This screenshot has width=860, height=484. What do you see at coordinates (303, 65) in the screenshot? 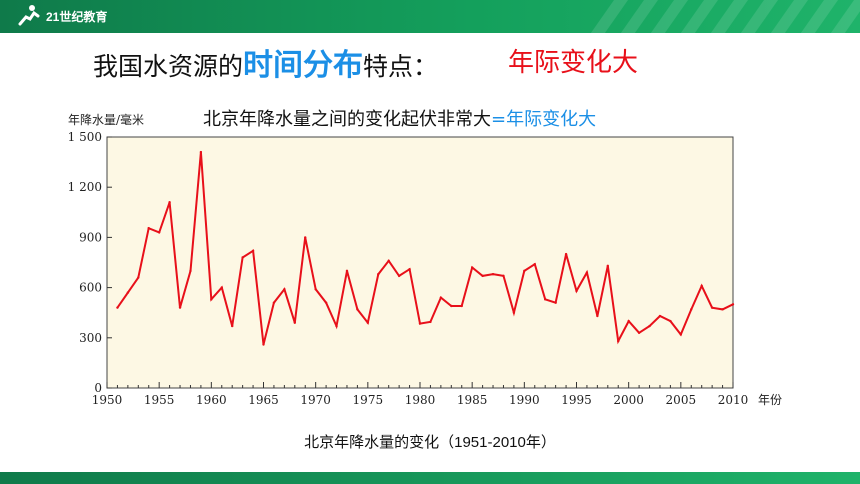
I see `title-highlight: 时间分布` at bounding box center [303, 65].